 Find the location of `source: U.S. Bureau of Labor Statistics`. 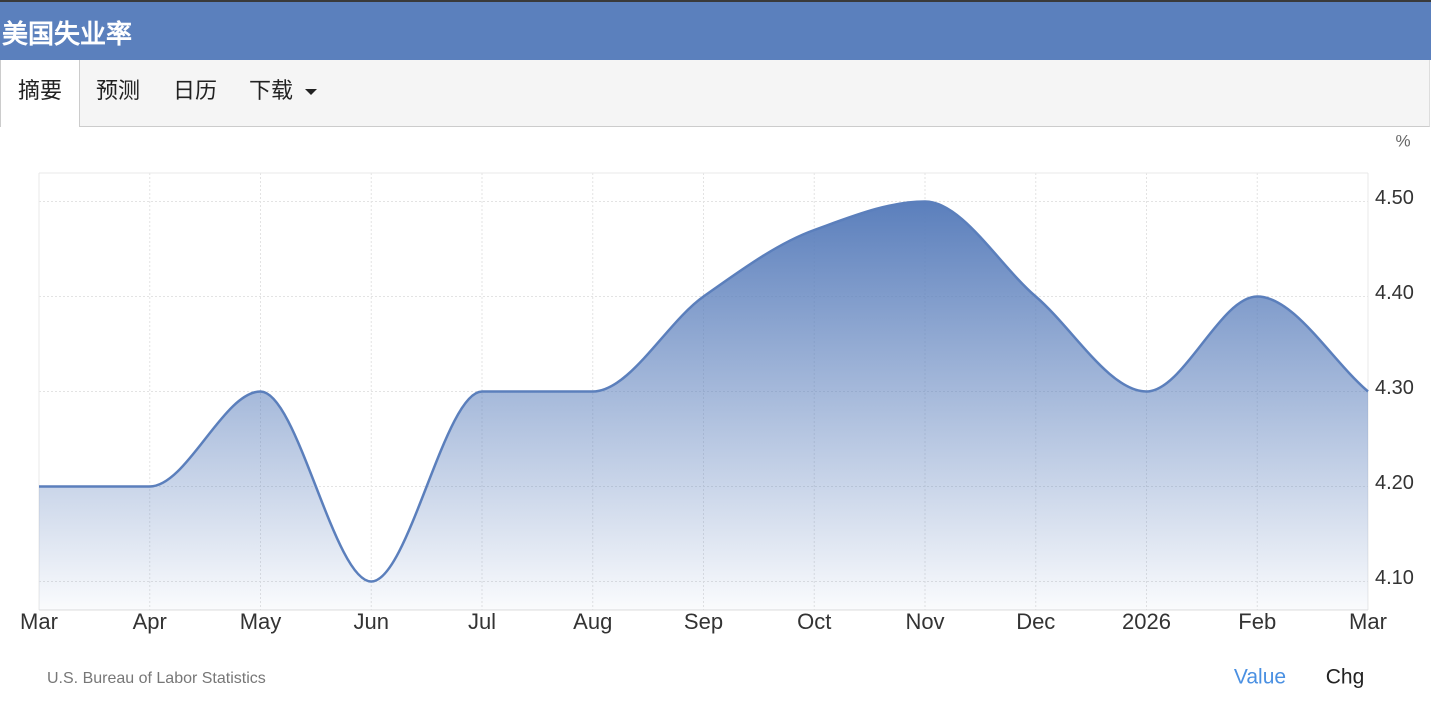

source: U.S. Bureau of Labor Statistics is located at coordinates (156, 678).